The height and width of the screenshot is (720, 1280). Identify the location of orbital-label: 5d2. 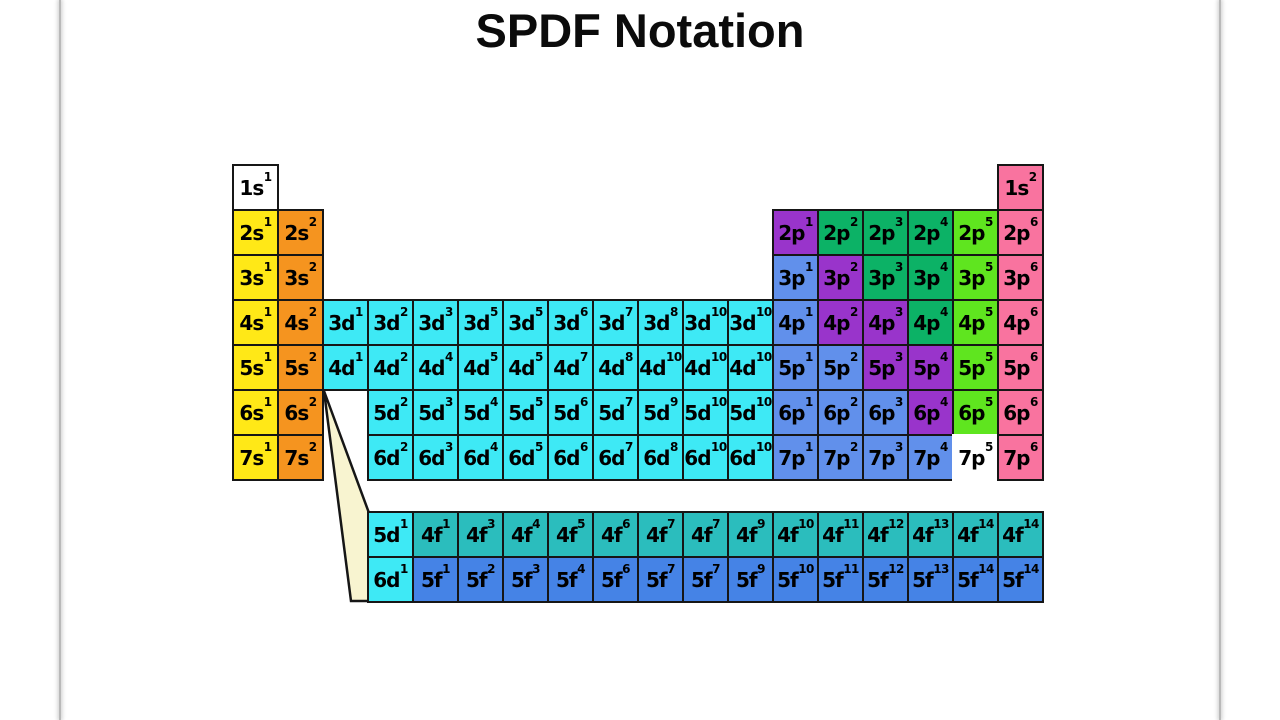
(390, 409).